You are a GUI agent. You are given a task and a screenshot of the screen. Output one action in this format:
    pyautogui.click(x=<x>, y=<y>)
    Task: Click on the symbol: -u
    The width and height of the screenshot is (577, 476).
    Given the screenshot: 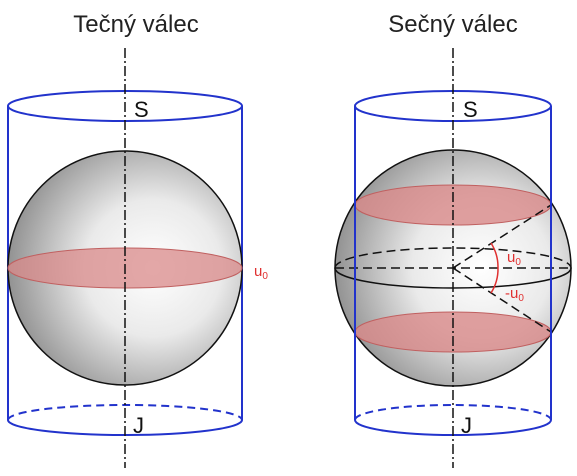 What is the action you would take?
    pyautogui.click(x=511, y=293)
    